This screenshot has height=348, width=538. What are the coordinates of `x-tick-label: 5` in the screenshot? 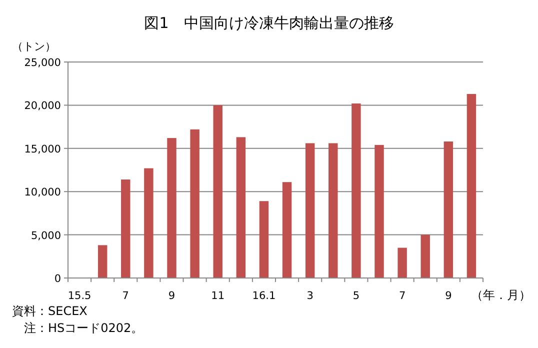 It's located at (356, 296).